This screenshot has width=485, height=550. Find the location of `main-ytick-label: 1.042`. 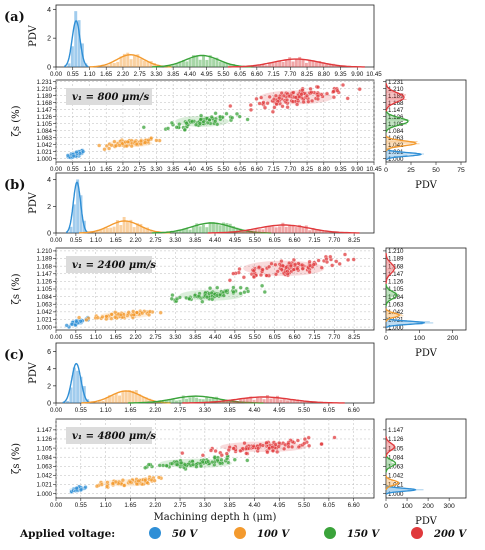

main-ytick-label: 1.042 is located at coordinates (45, 145).